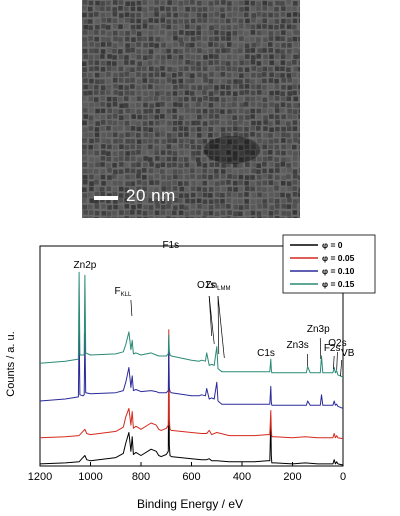 Image resolution: width=400 pixels, height=516 pixels. What do you see at coordinates (218, 286) in the screenshot?
I see `peak-label: ZnLMM` at bounding box center [218, 286].